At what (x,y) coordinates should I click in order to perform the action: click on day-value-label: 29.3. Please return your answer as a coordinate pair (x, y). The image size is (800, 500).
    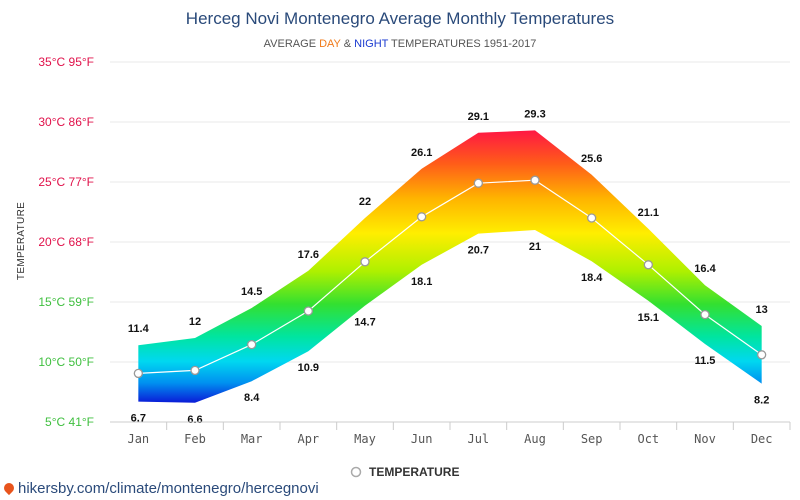
    Looking at the image, I should click on (534, 114).